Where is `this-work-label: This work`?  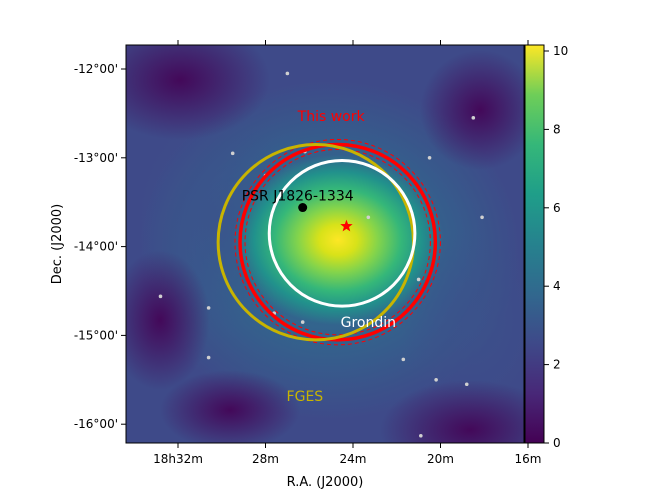
this-work-label: This work is located at coordinates (331, 117).